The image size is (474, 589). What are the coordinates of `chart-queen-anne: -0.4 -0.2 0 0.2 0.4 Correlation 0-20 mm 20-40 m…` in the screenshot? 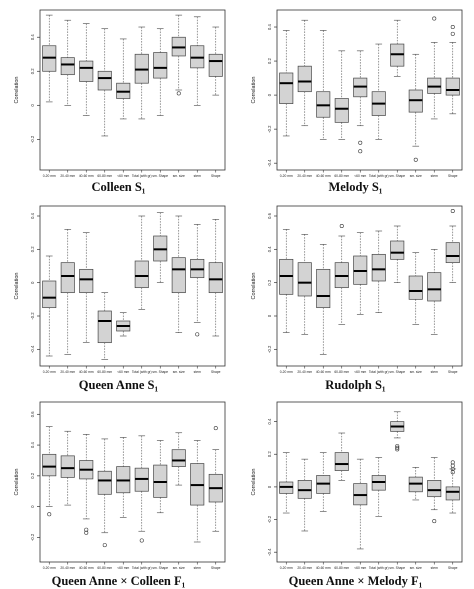 It's located at (120, 289).